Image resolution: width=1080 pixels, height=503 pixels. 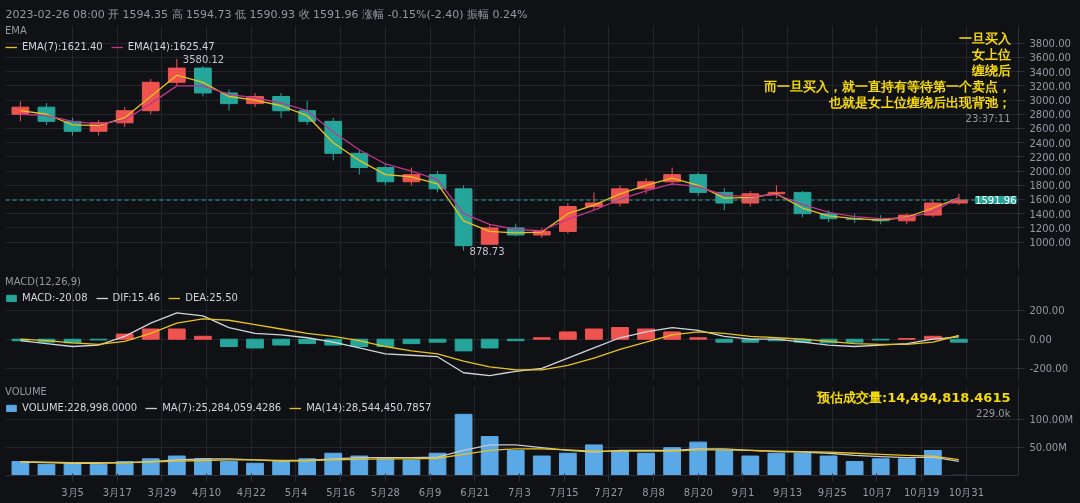 I want to click on chart-title: 2023-02-26 08:00 开 1594.35 高 1594.73 低 1590.93 收 1591.96 涨幅 -0.15%(-2.40) 振幅 0.24%, so click(x=266, y=14).